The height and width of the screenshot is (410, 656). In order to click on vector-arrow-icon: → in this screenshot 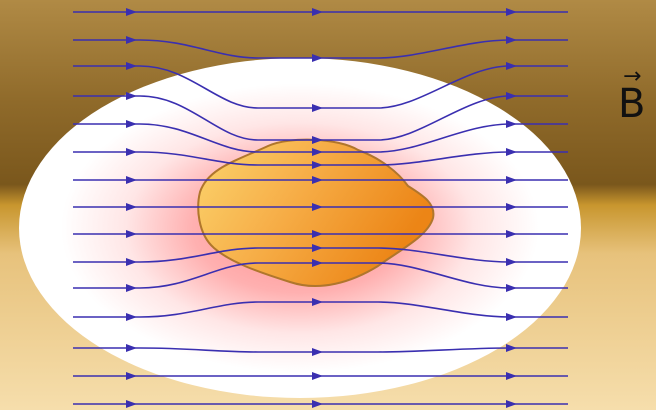, I will do `click(632, 76)`.